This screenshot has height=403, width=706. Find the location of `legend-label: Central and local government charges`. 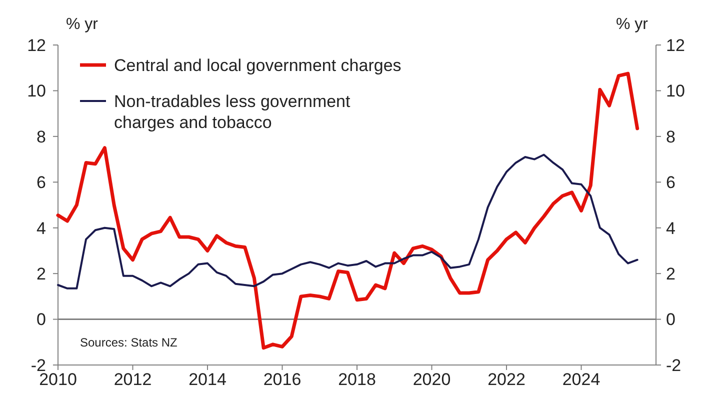

legend-label: Central and local government charges is located at coordinates (258, 65).